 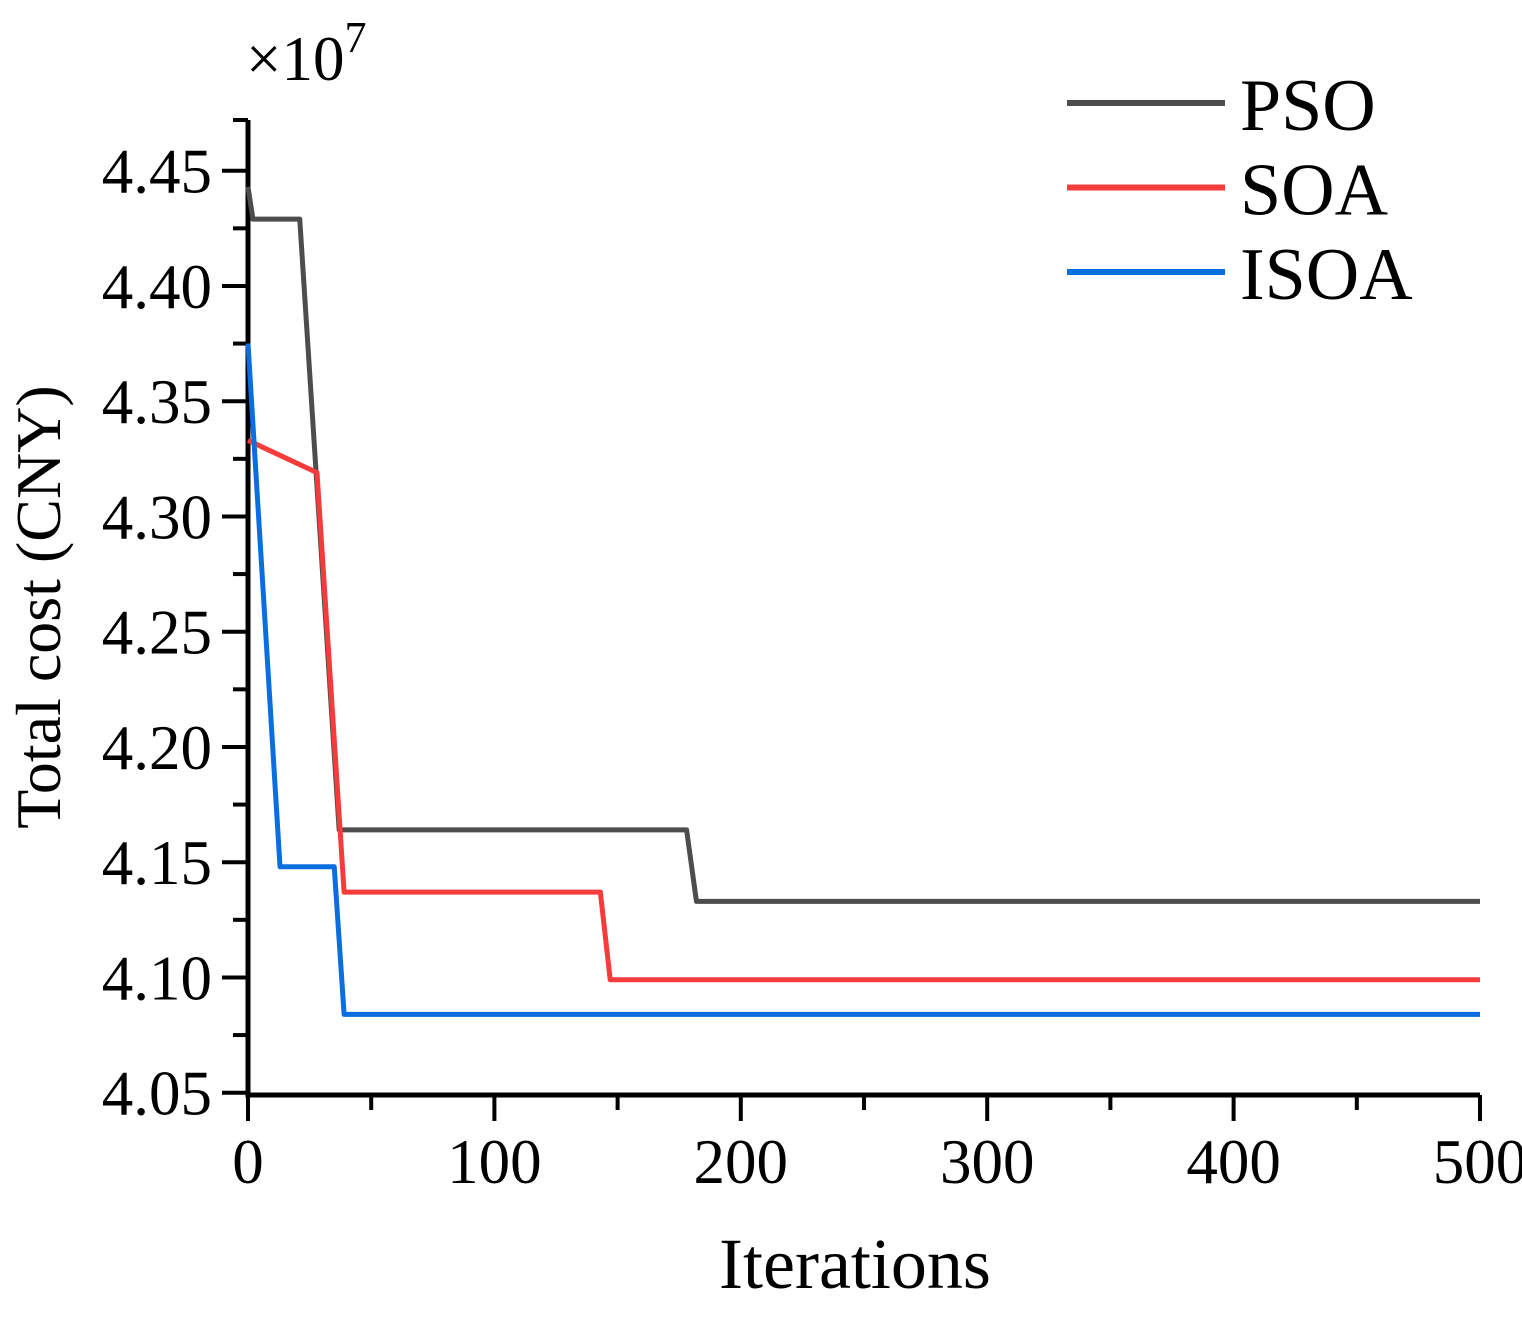 What do you see at coordinates (306, 53) in the screenshot?
I see `y-axis-multiplier: ×10⁷` at bounding box center [306, 53].